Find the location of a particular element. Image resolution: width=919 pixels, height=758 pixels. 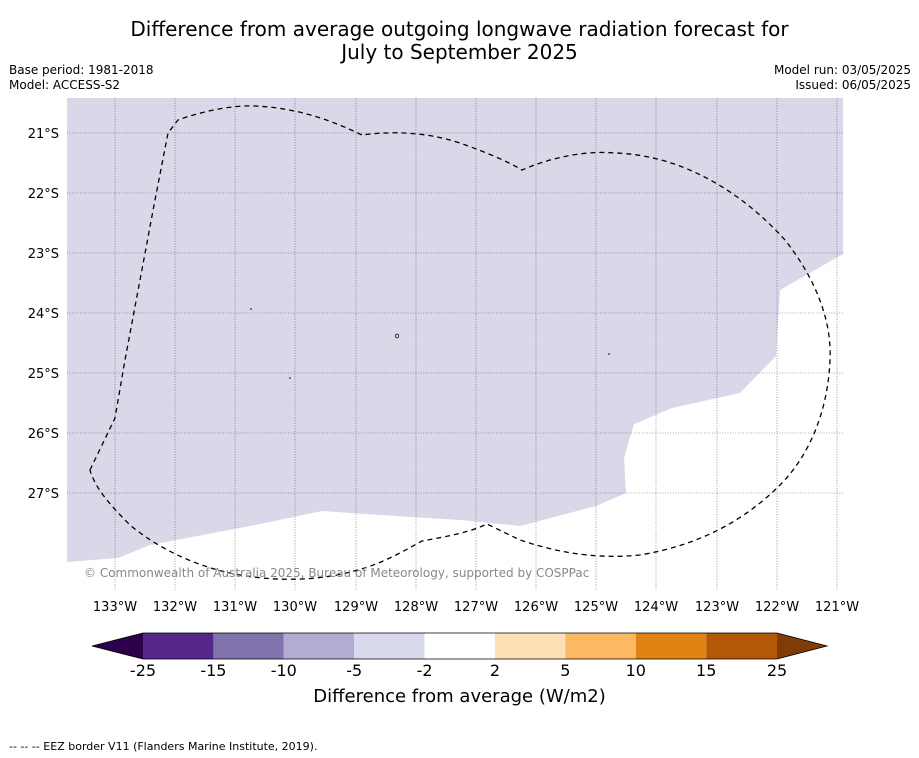

colorbar-tick-label: -25 is located at coordinates (143, 670).